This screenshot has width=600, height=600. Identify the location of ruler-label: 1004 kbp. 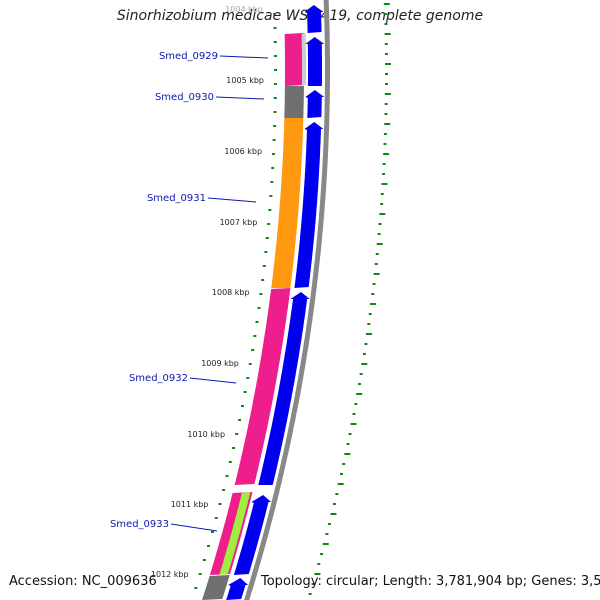
(244, 9).